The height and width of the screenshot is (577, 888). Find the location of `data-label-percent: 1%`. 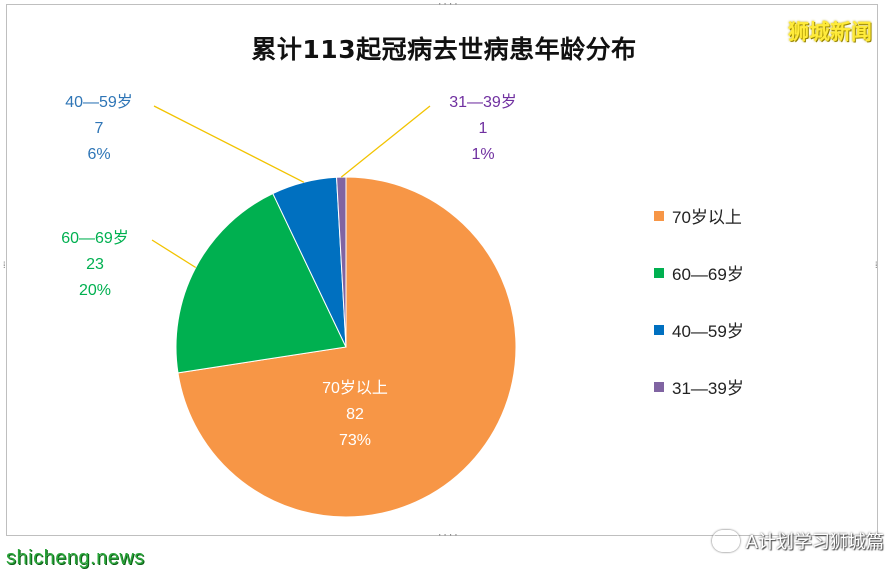

data-label-percent: 1% is located at coordinates (483, 154).